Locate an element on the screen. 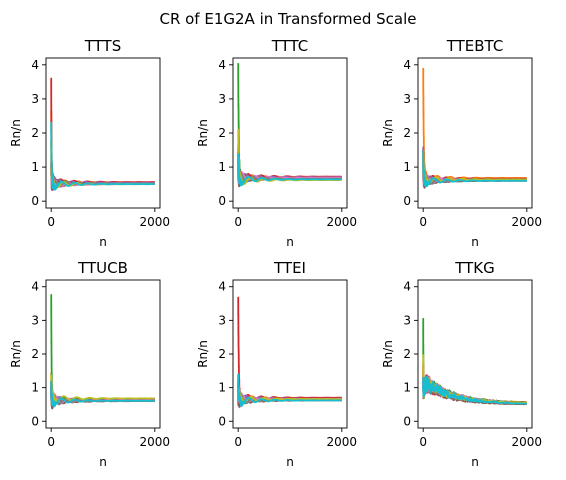 The height and width of the screenshot is (480, 566). subplot-tttc: 0 1 2 3 4 0 2000 TTTC n Rn/n is located at coordinates (276, 143).